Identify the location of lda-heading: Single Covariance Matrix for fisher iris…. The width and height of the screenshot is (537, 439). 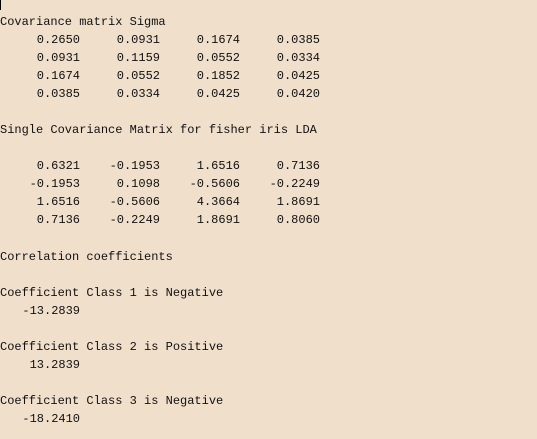
(158, 130).